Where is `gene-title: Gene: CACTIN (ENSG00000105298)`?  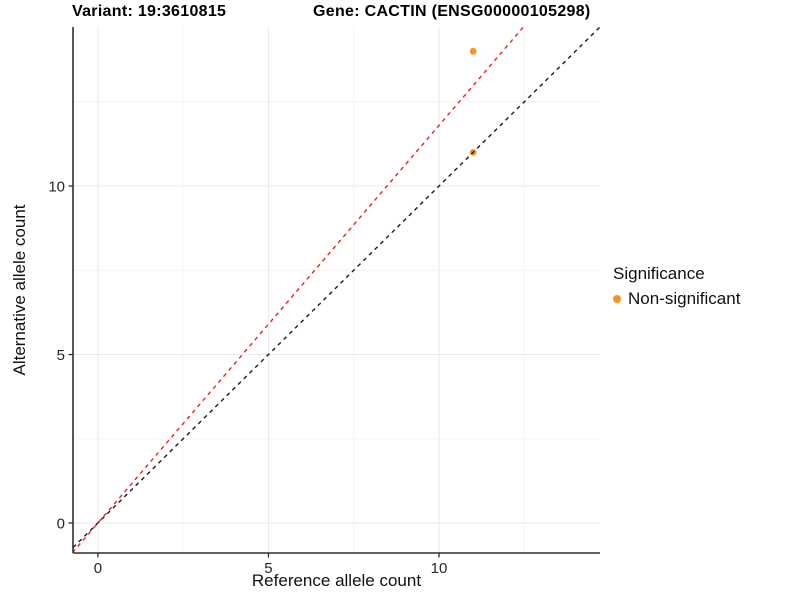 gene-title: Gene: CACTIN (ENSG00000105298) is located at coordinates (452, 11).